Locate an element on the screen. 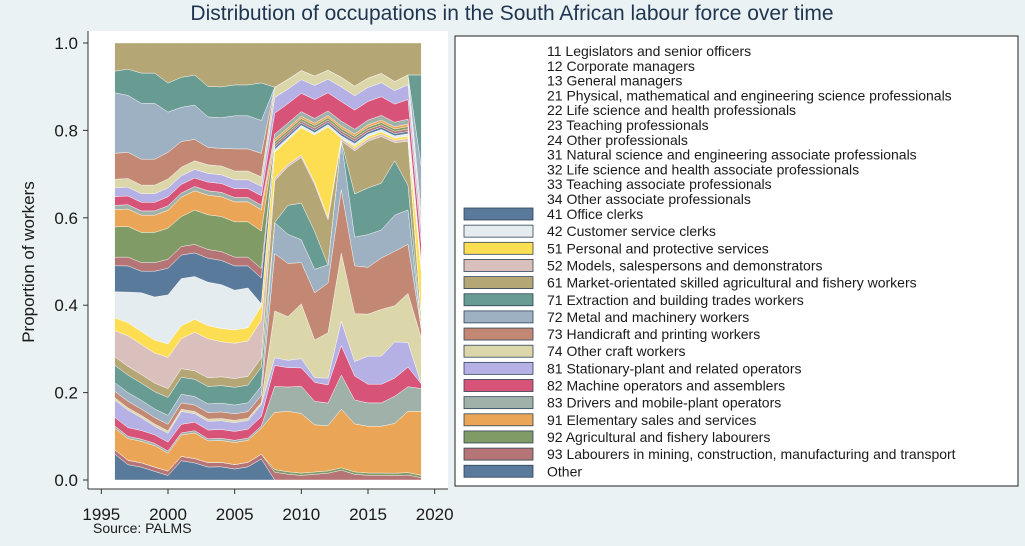 The image size is (1025, 546). legend-label: Other is located at coordinates (564, 471).